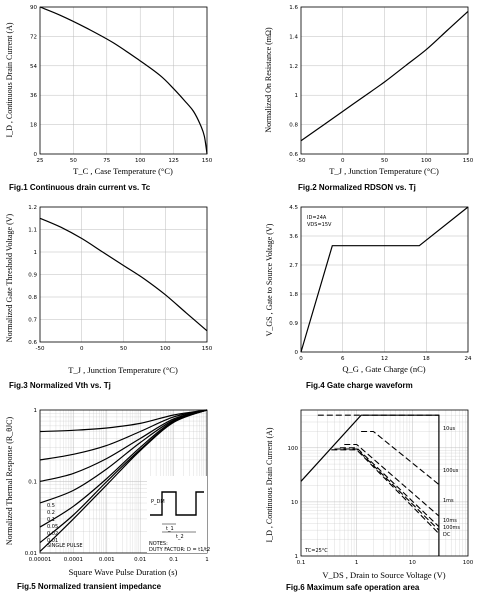 This screenshot has height=593, width=477. I want to click on notes-heading: NOTES:, so click(158, 544).